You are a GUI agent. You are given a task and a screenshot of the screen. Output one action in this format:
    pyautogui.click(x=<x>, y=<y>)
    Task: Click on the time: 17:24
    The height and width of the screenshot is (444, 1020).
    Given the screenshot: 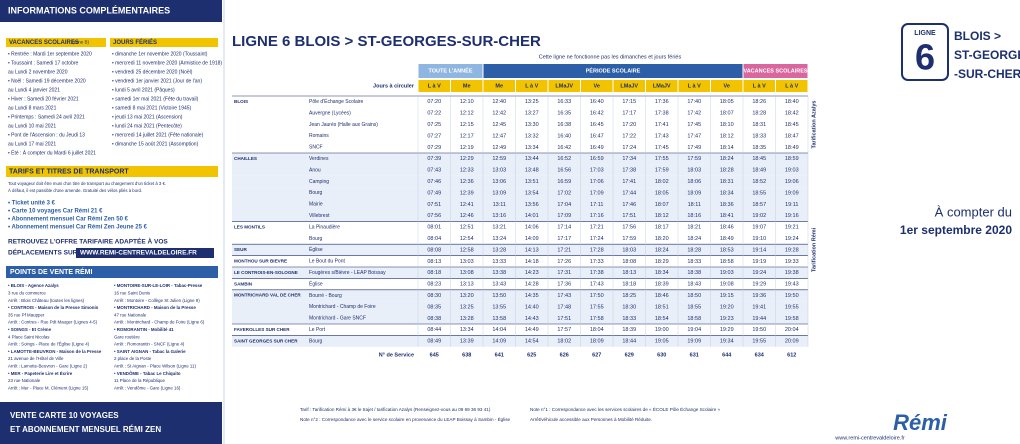 What is the action you would take?
    pyautogui.click(x=597, y=239)
    